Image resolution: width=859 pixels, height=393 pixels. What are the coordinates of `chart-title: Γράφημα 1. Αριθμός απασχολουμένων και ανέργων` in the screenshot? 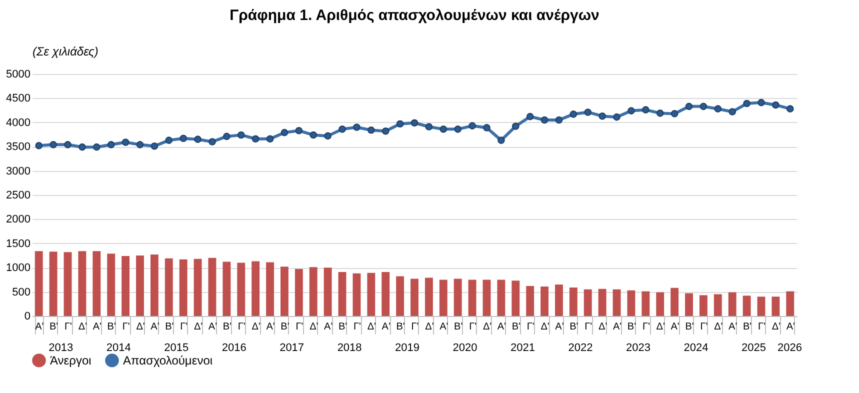 It's located at (415, 15).